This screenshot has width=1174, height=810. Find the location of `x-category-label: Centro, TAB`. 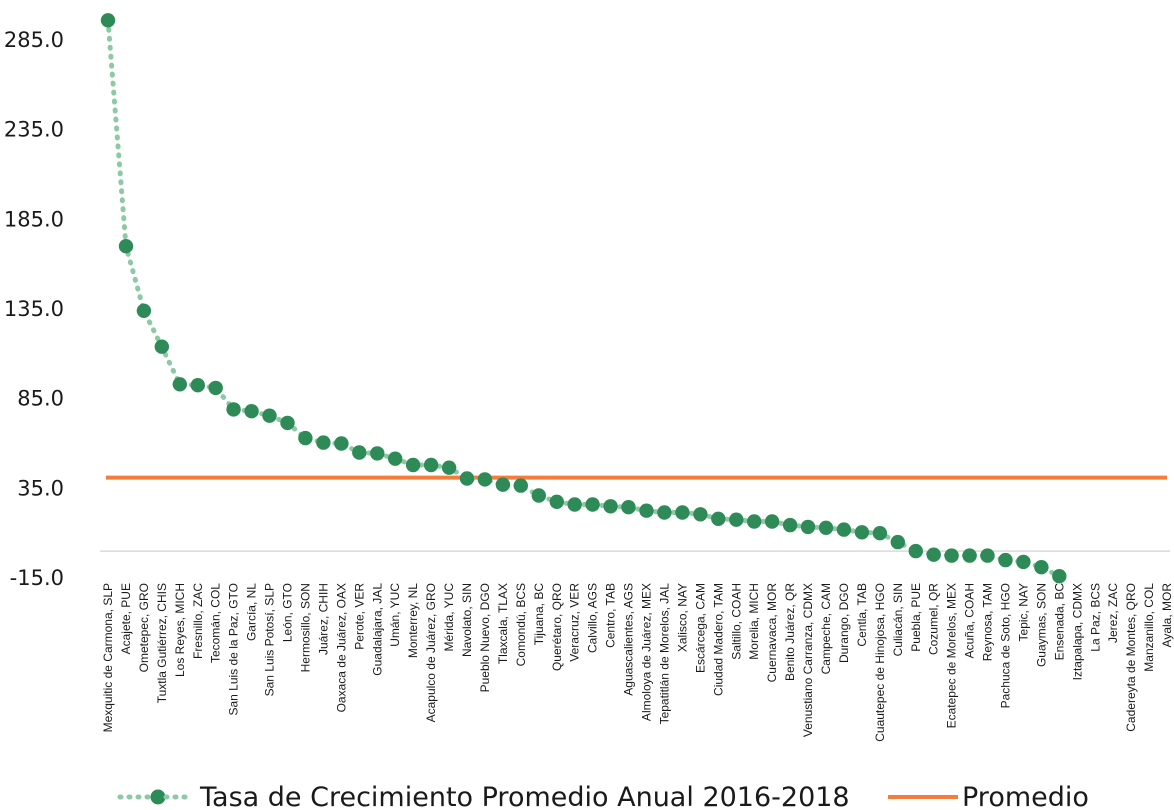

x-category-label: Centro, TAB is located at coordinates (611, 615).